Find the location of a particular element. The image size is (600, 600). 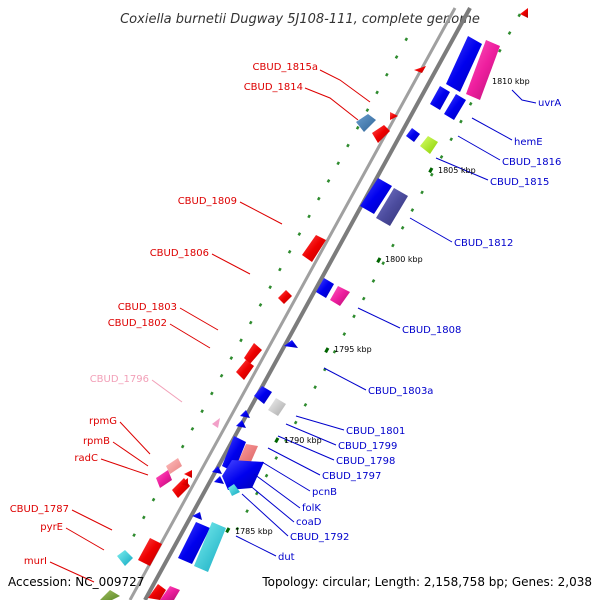

gene-label: CBUD_1815a is located at coordinates (285, 67).